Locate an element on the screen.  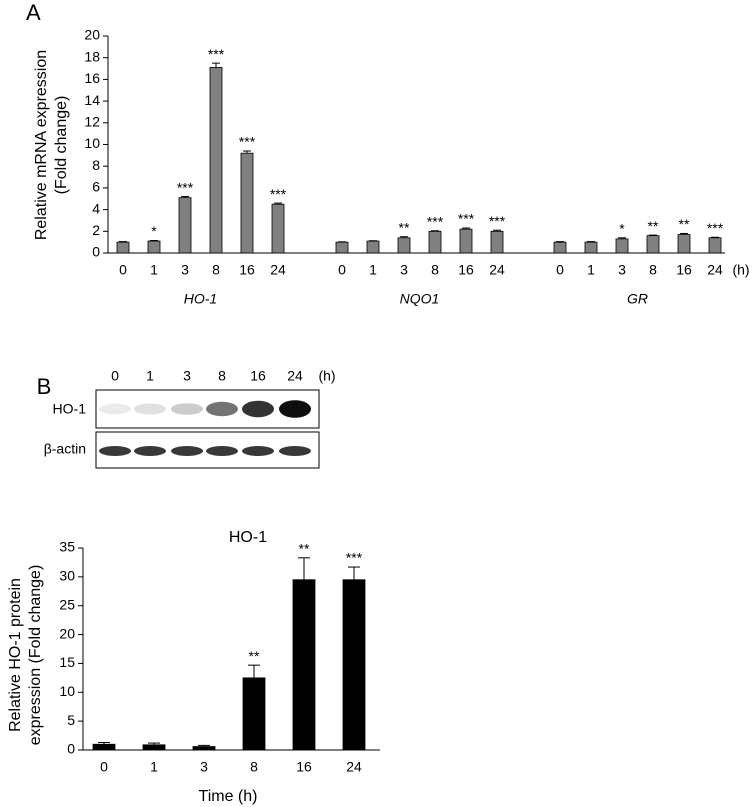
lane-unit: (h) is located at coordinates (326, 376).